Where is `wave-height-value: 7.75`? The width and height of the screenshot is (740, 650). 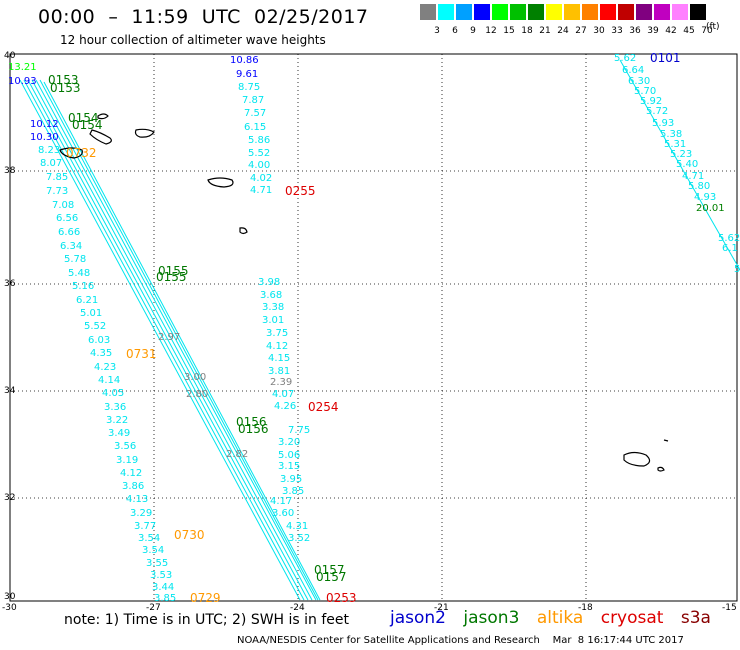
wave-height-value: 7.75 is located at coordinates (299, 430).